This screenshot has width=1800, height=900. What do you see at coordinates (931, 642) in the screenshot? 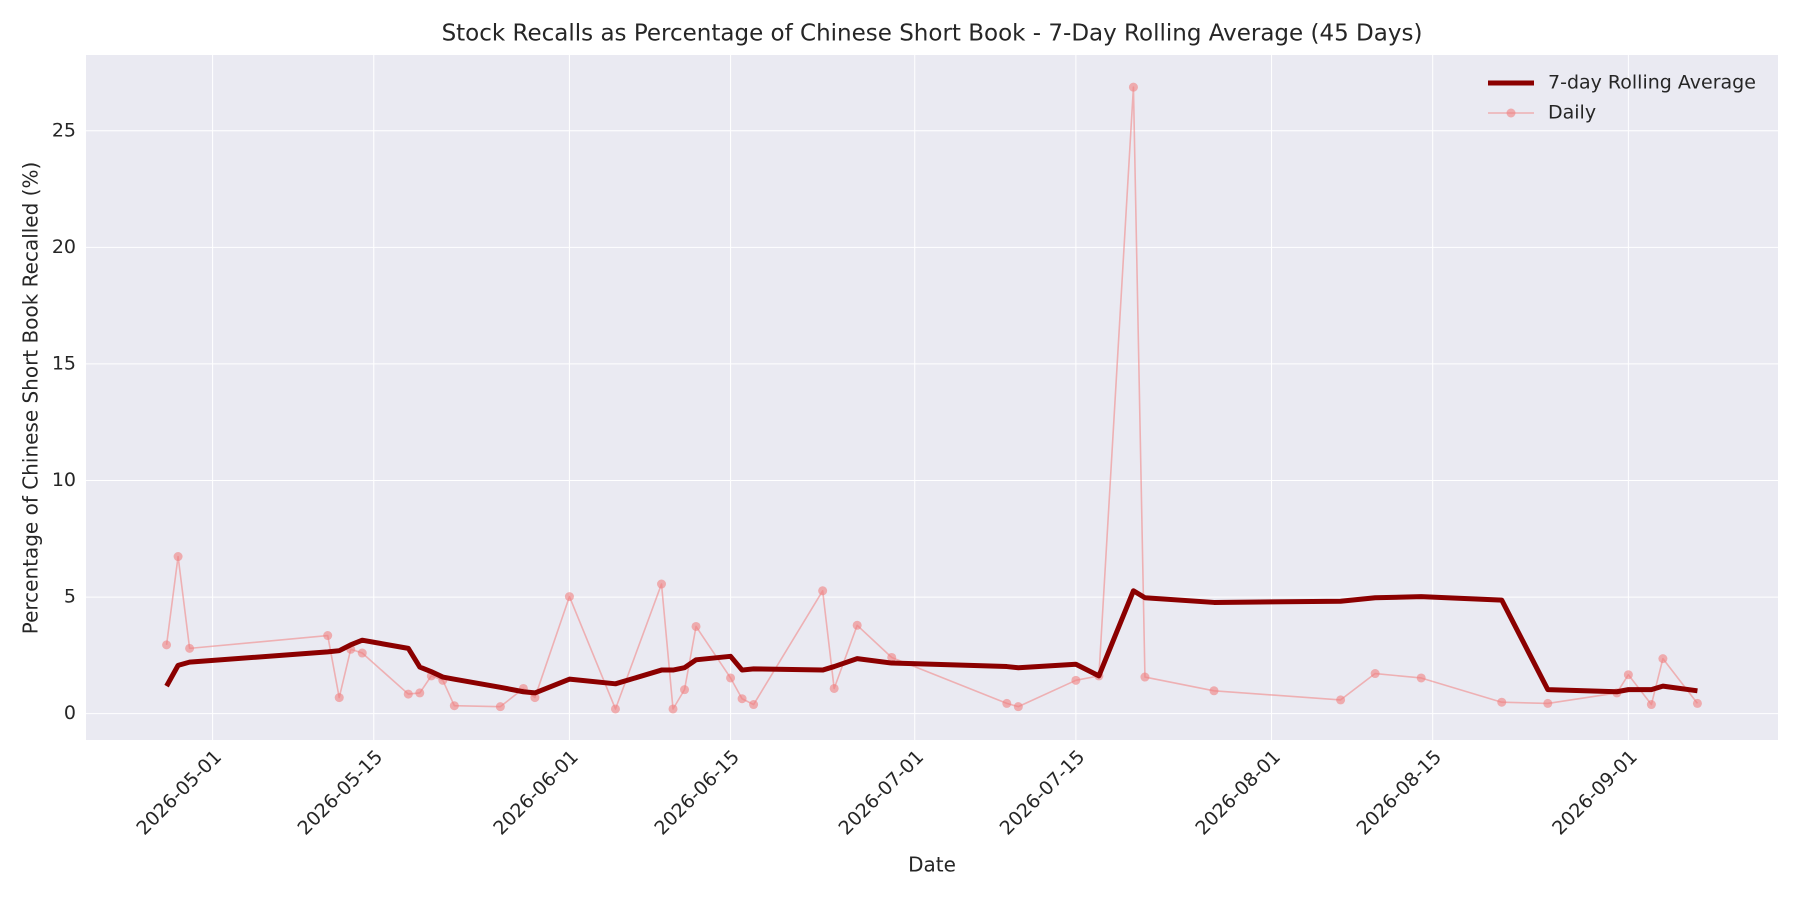
I see `series-line` at bounding box center [931, 642].